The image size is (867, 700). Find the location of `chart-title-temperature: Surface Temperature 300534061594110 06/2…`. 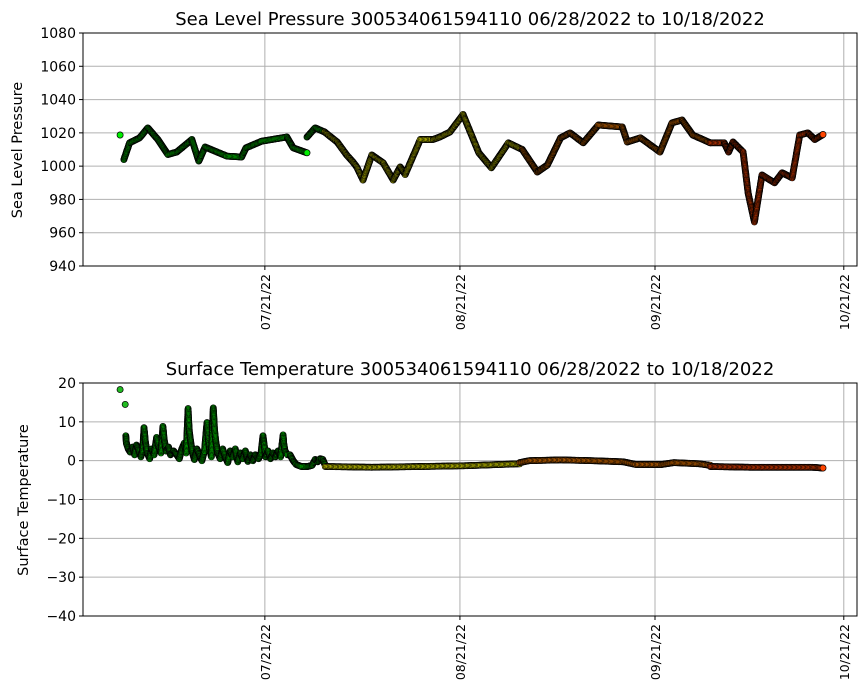

chart-title-temperature: Surface Temperature 300534061594110 06/2… is located at coordinates (470, 369).